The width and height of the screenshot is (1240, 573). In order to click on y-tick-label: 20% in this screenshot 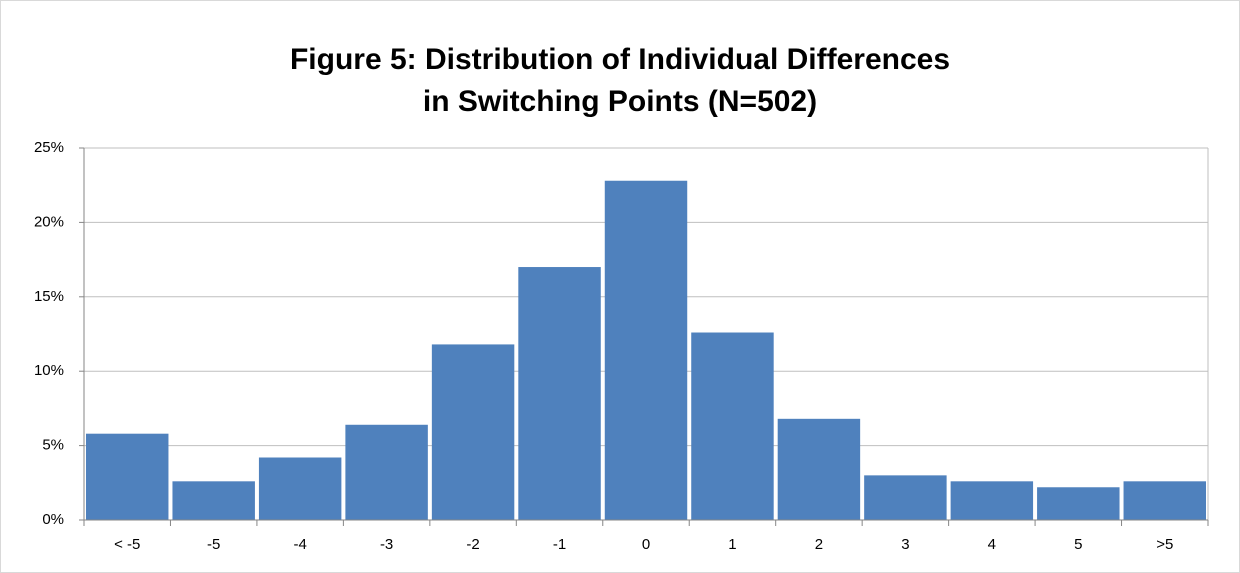, I will do `click(49, 221)`.